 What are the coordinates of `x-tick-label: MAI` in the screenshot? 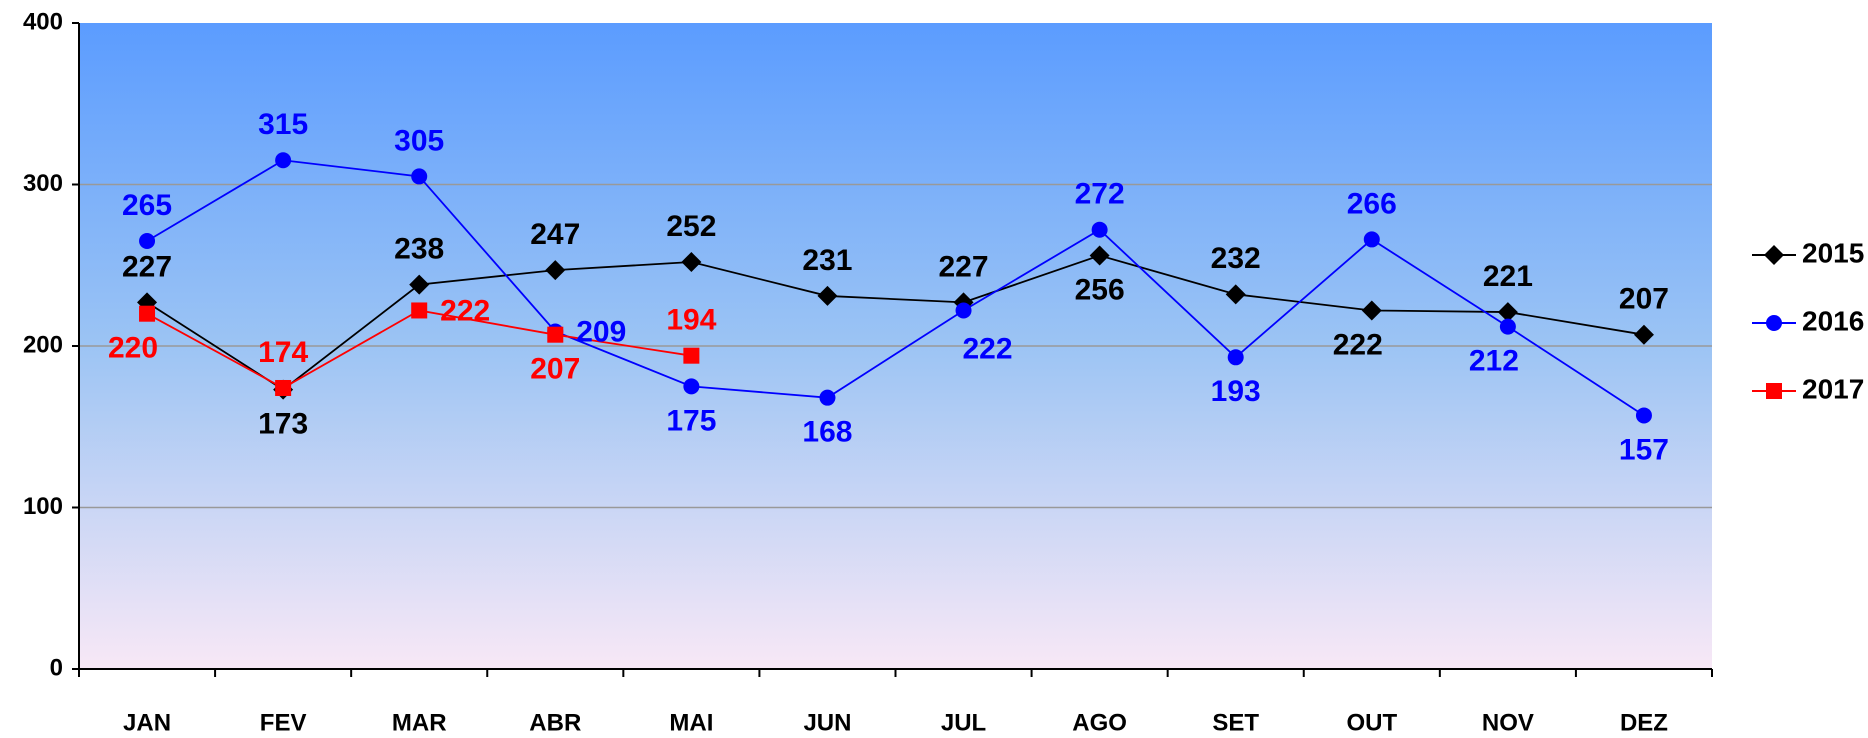 It's located at (691, 722).